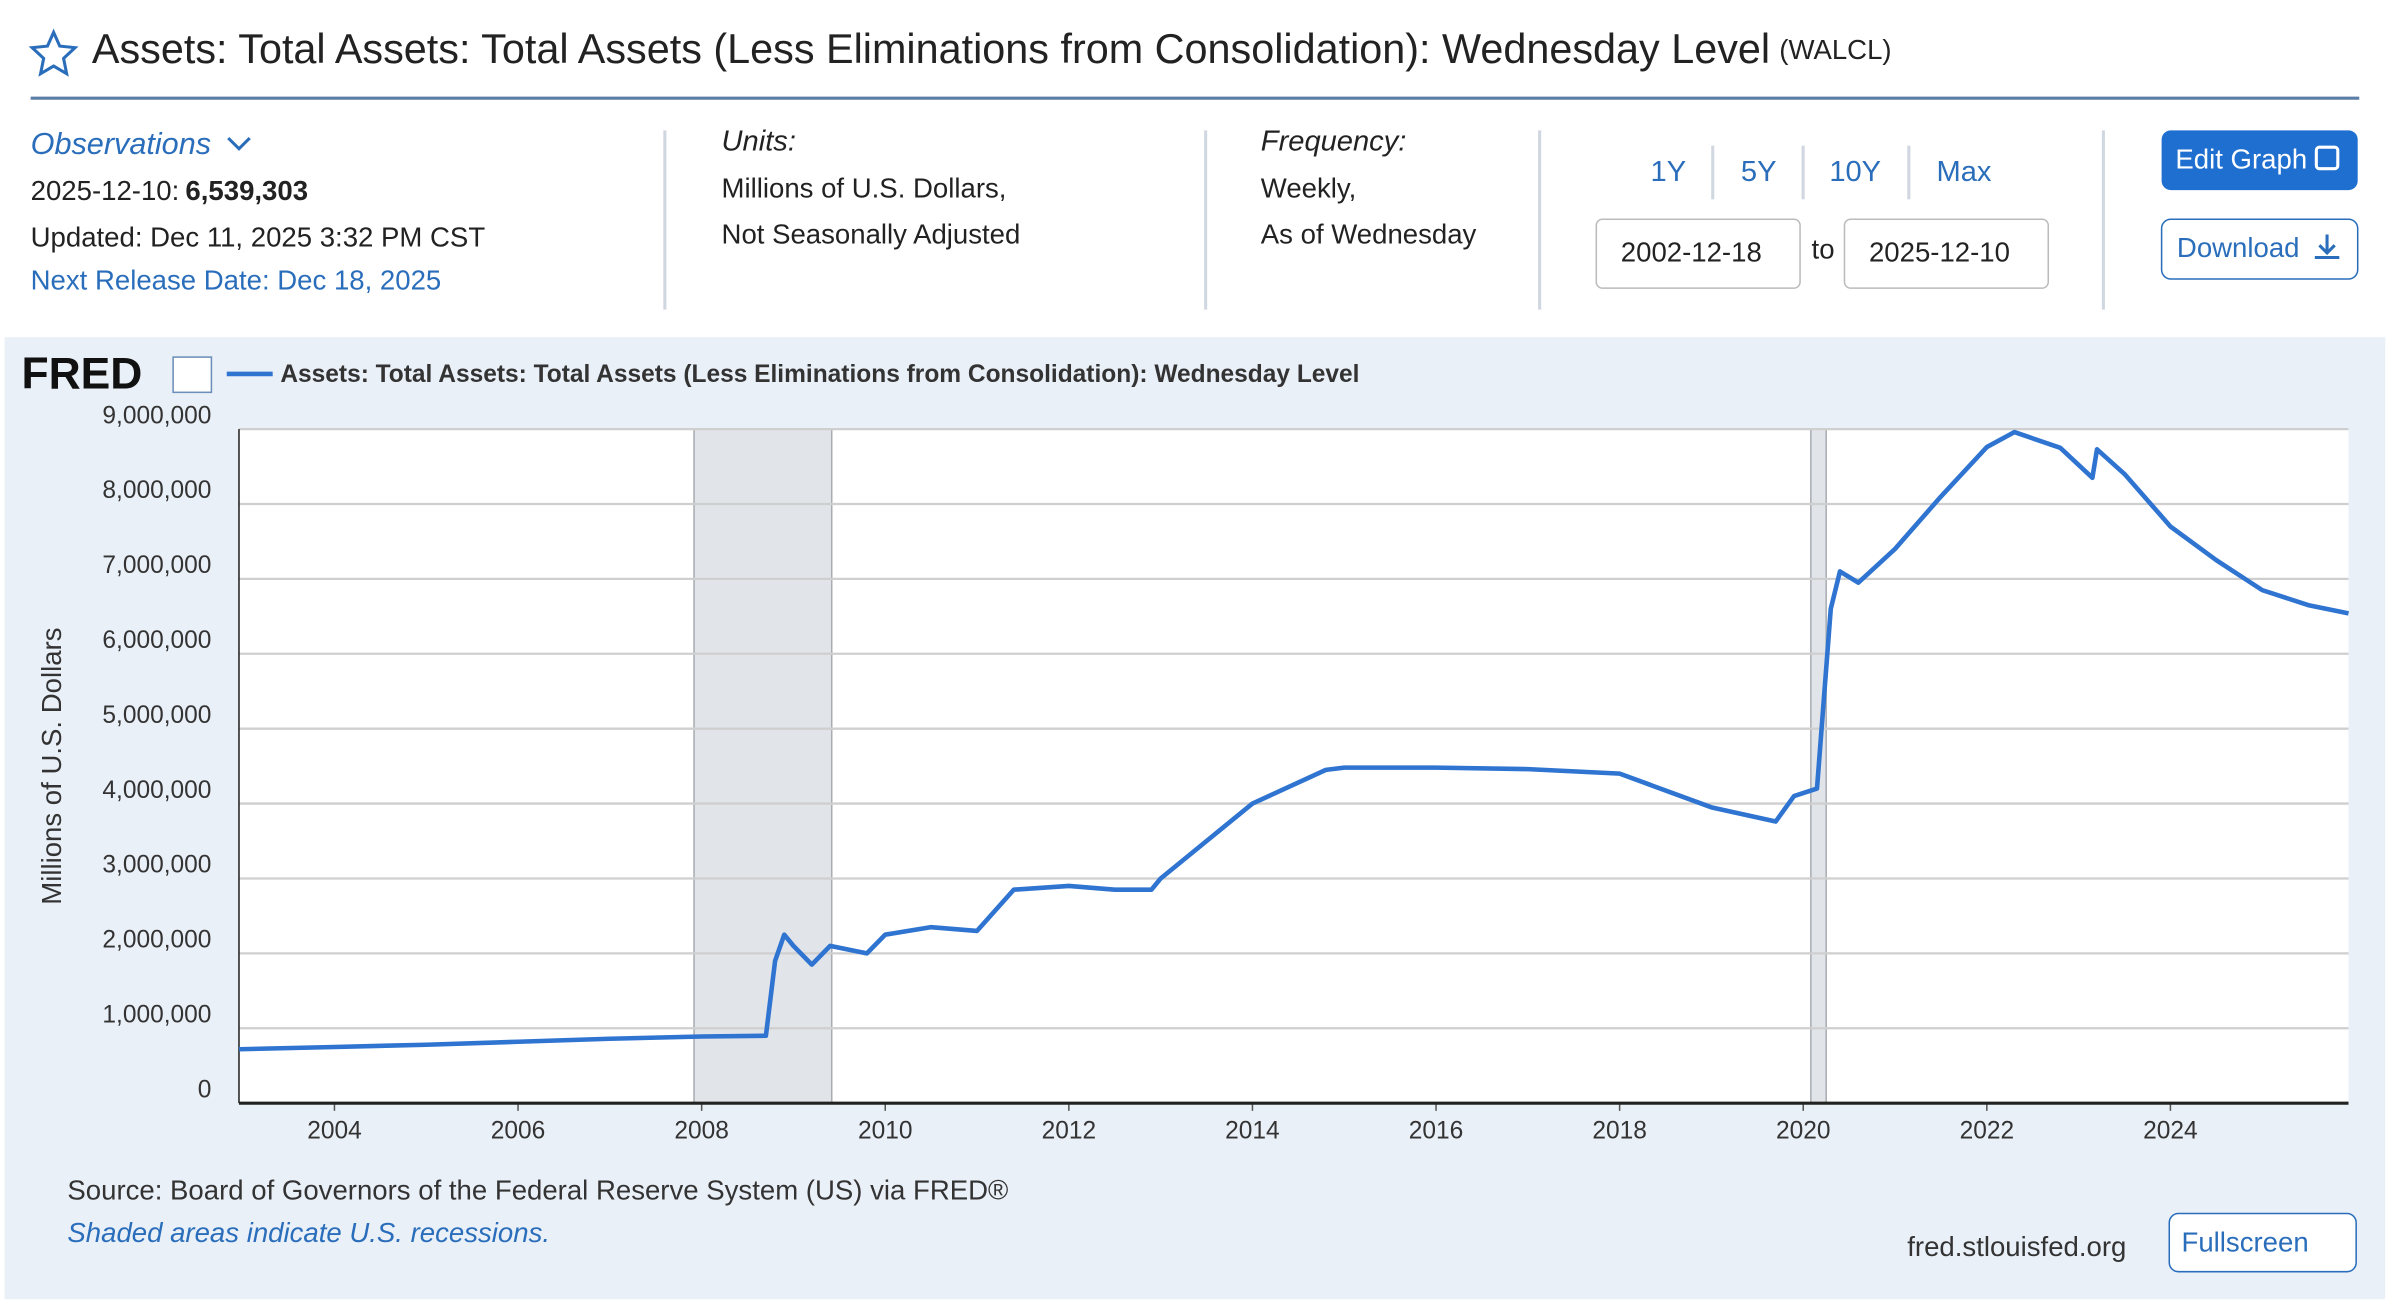 The width and height of the screenshot is (2396, 1309). What do you see at coordinates (1669, 172) in the screenshot?
I see `range-button: 1Y` at bounding box center [1669, 172].